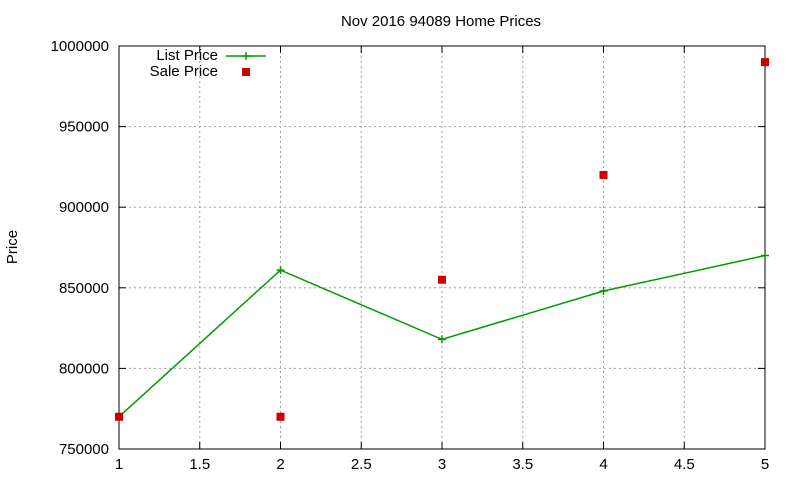 Image resolution: width=800 pixels, height=480 pixels. Describe the element at coordinates (684, 464) in the screenshot. I see `x-tick-label: 4.5` at that location.